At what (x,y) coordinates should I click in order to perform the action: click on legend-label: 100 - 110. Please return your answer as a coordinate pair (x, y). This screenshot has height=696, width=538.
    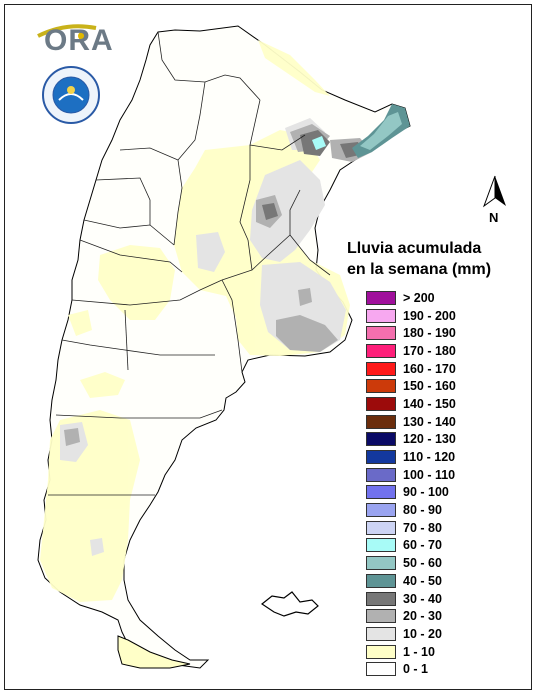
    Looking at the image, I should click on (429, 474).